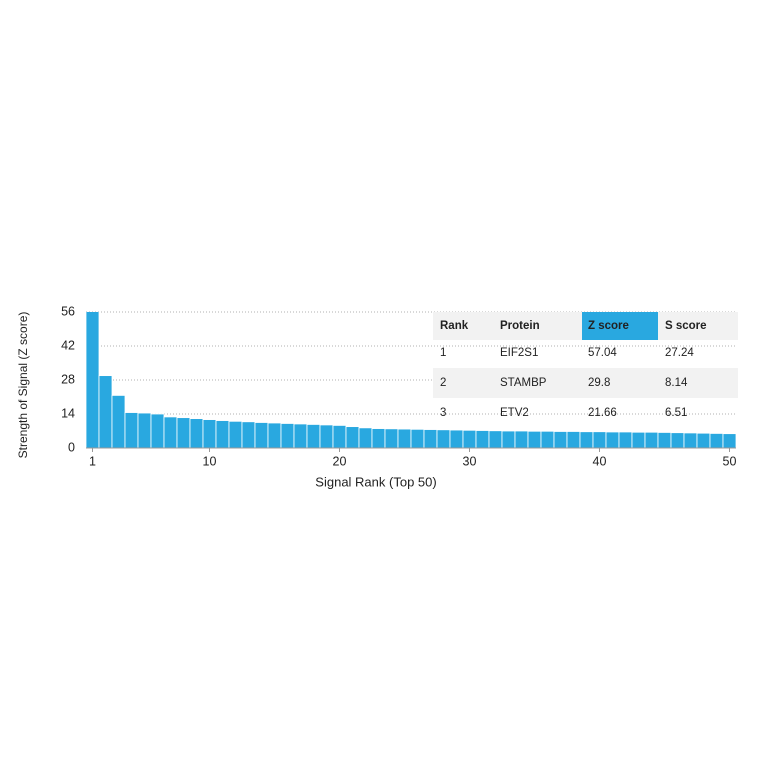 Image resolution: width=764 pixels, height=764 pixels. Describe the element at coordinates (676, 383) in the screenshot. I see `table-cell: 8.14` at that location.